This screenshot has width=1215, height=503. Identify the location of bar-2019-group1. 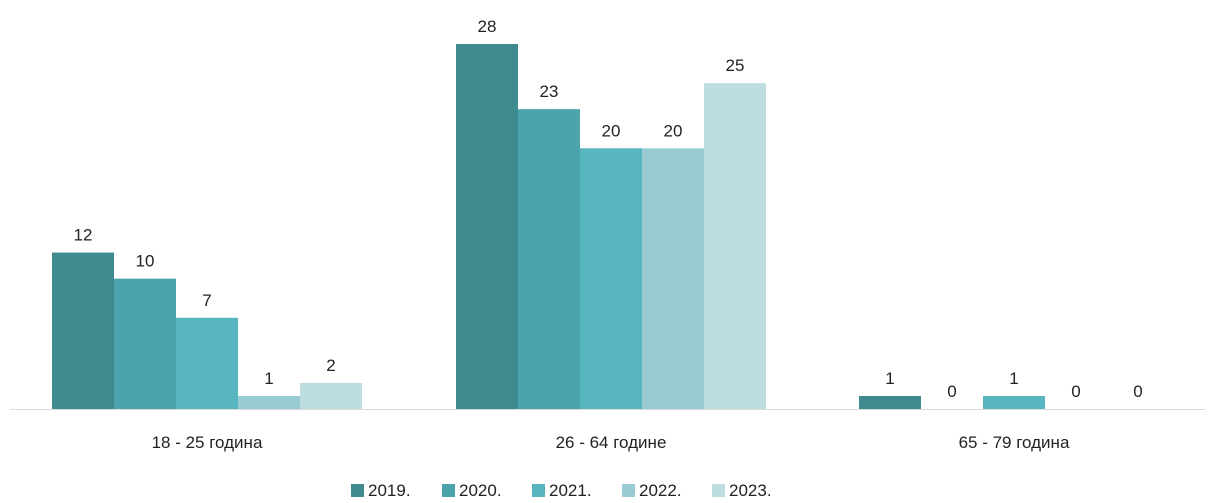
(83, 330).